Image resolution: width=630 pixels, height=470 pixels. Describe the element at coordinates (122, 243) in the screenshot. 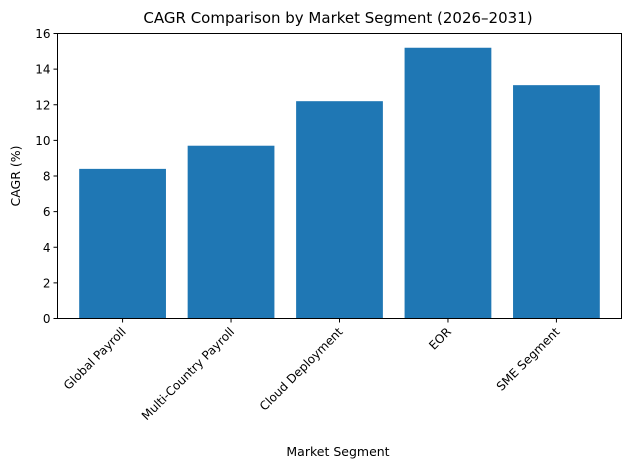

I see `bar-global-payroll` at that location.